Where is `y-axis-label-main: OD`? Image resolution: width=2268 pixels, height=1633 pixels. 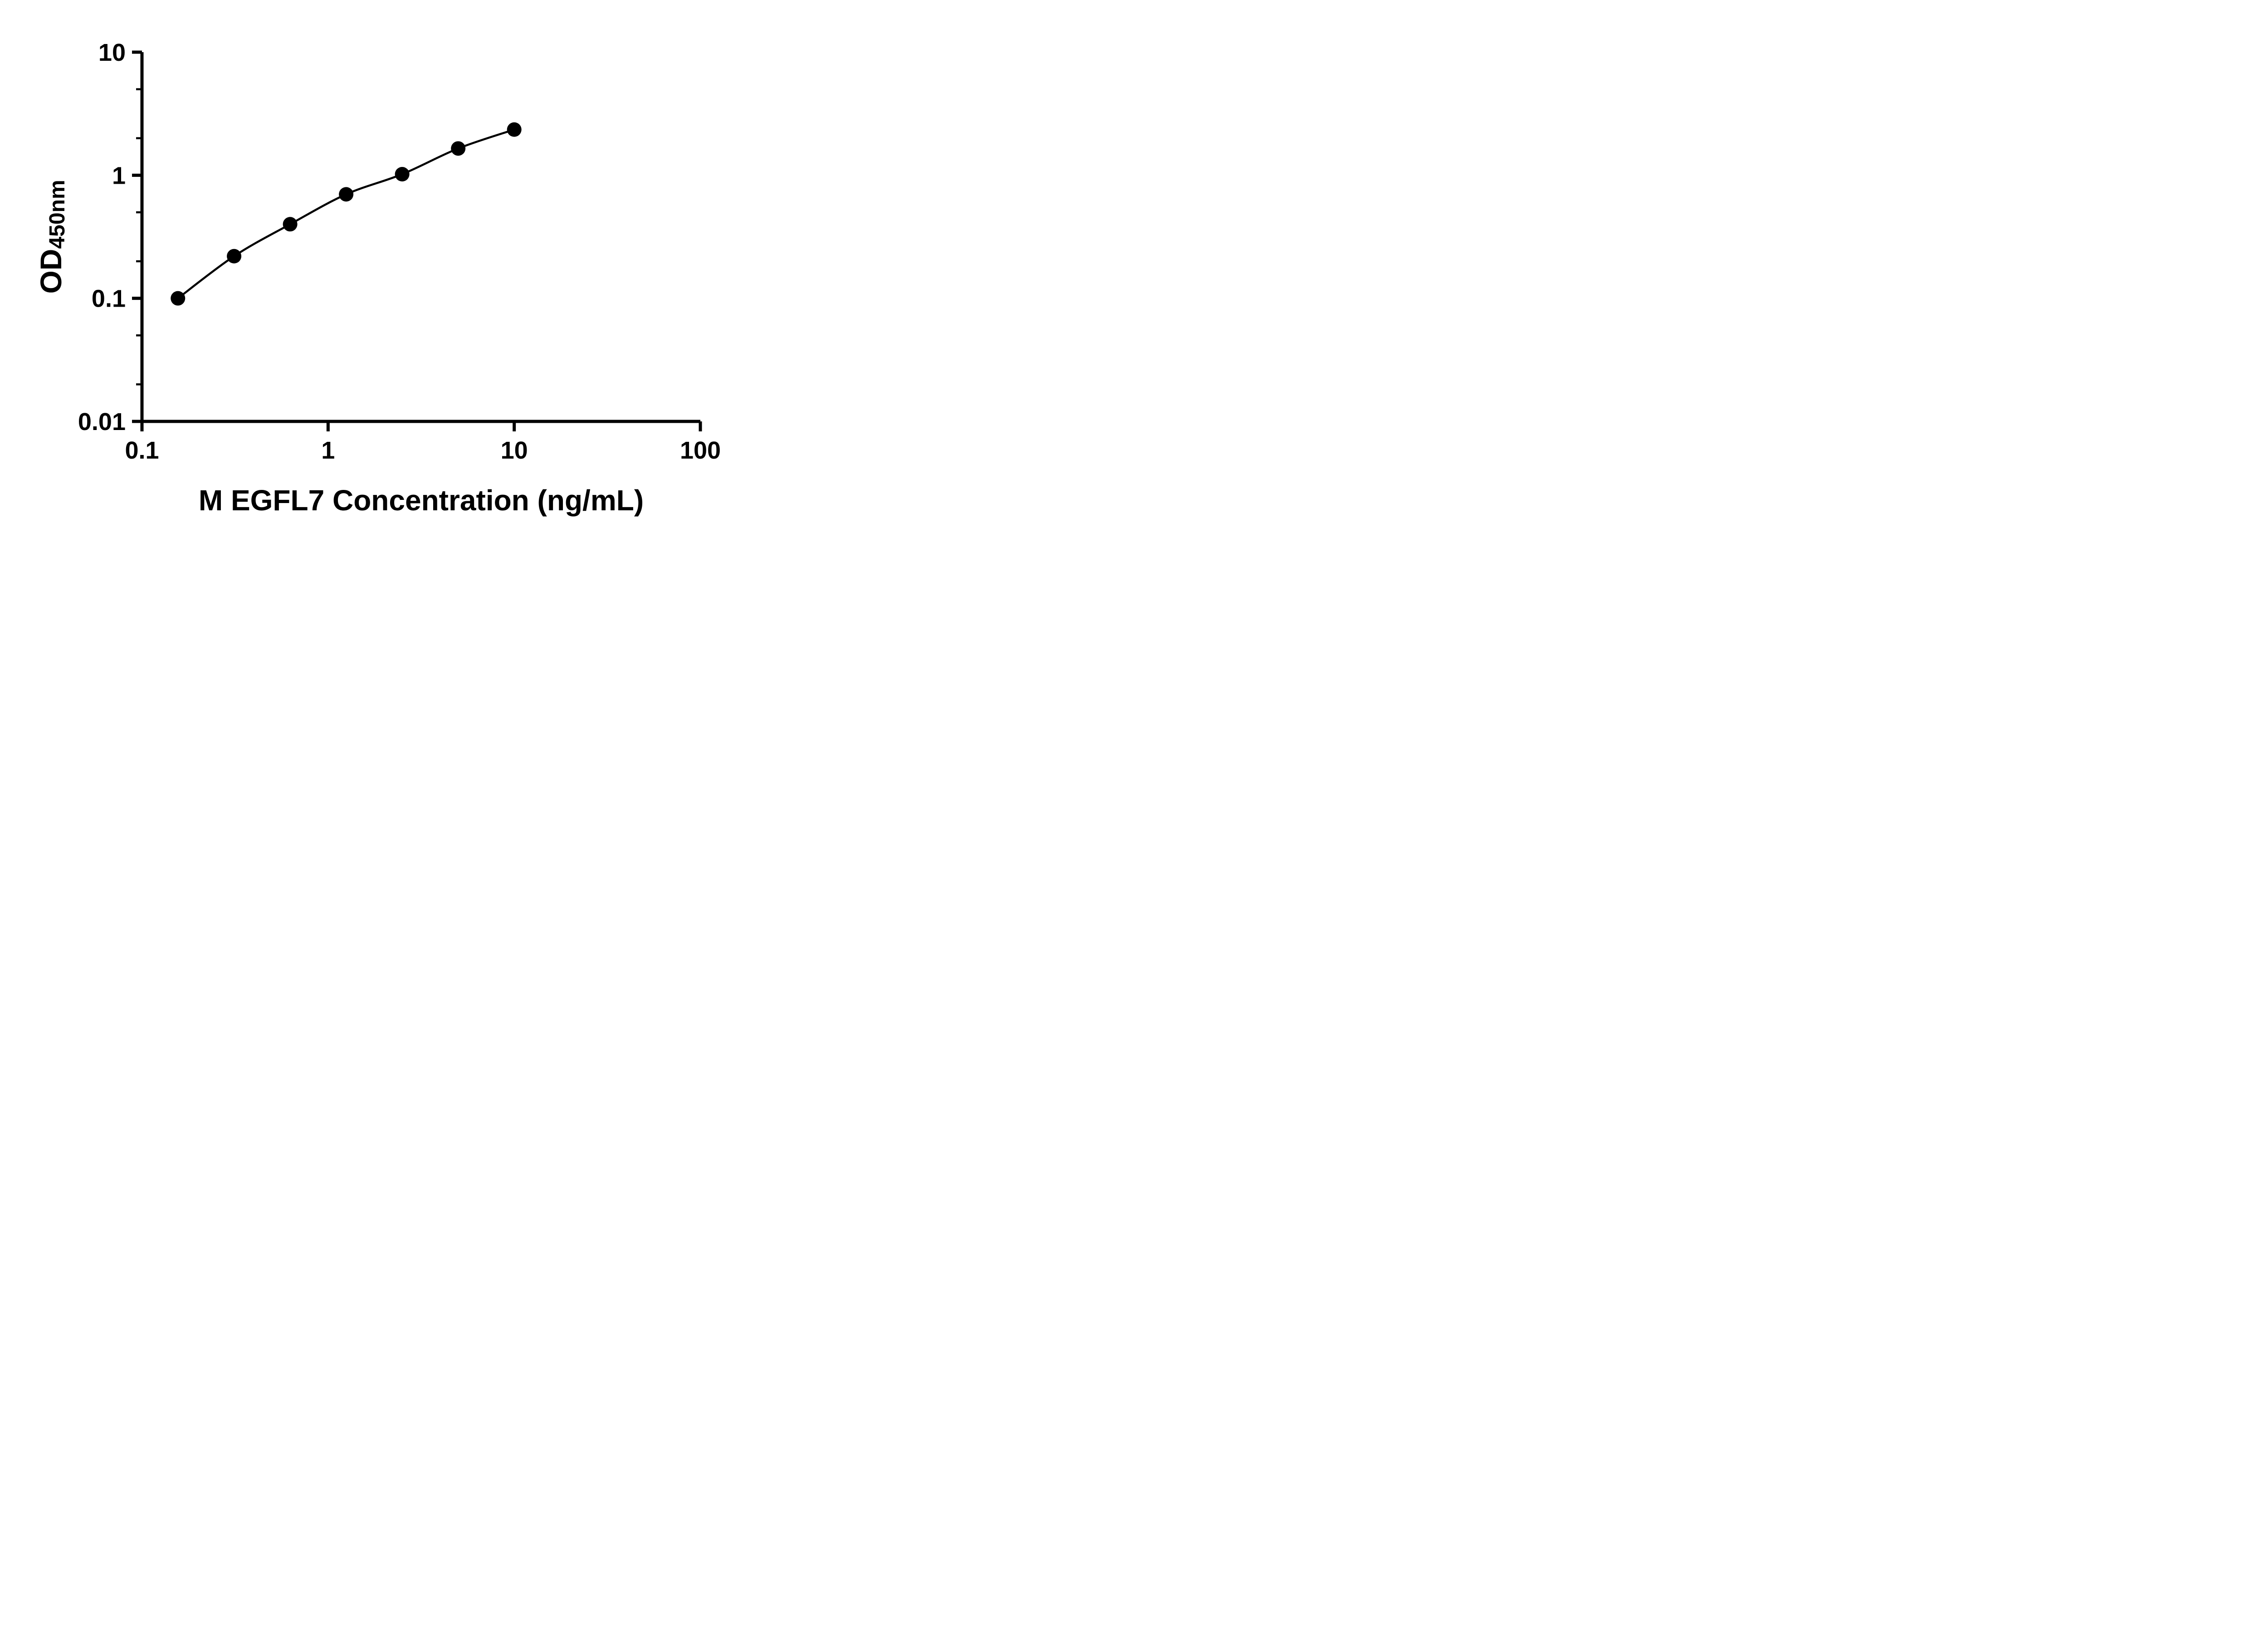
y-axis-label-main: OD is located at coordinates (51, 271).